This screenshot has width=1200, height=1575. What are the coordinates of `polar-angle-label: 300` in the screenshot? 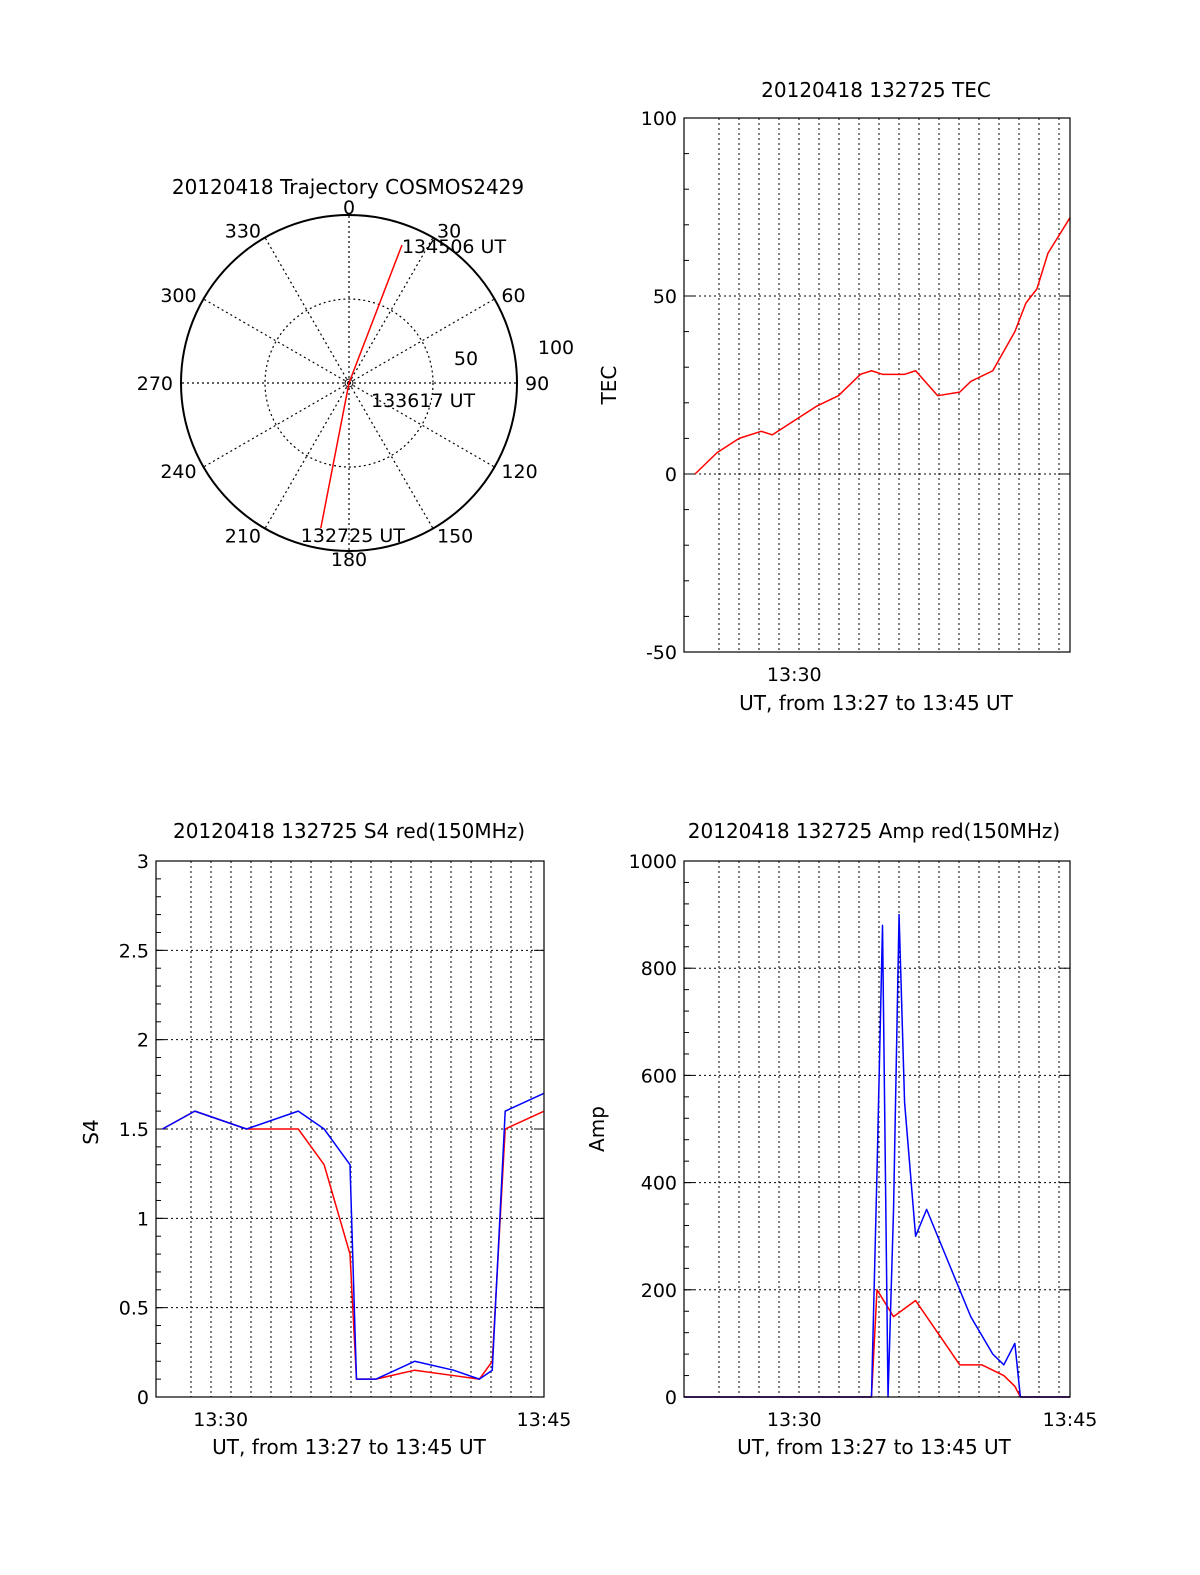 It's located at (178, 296).